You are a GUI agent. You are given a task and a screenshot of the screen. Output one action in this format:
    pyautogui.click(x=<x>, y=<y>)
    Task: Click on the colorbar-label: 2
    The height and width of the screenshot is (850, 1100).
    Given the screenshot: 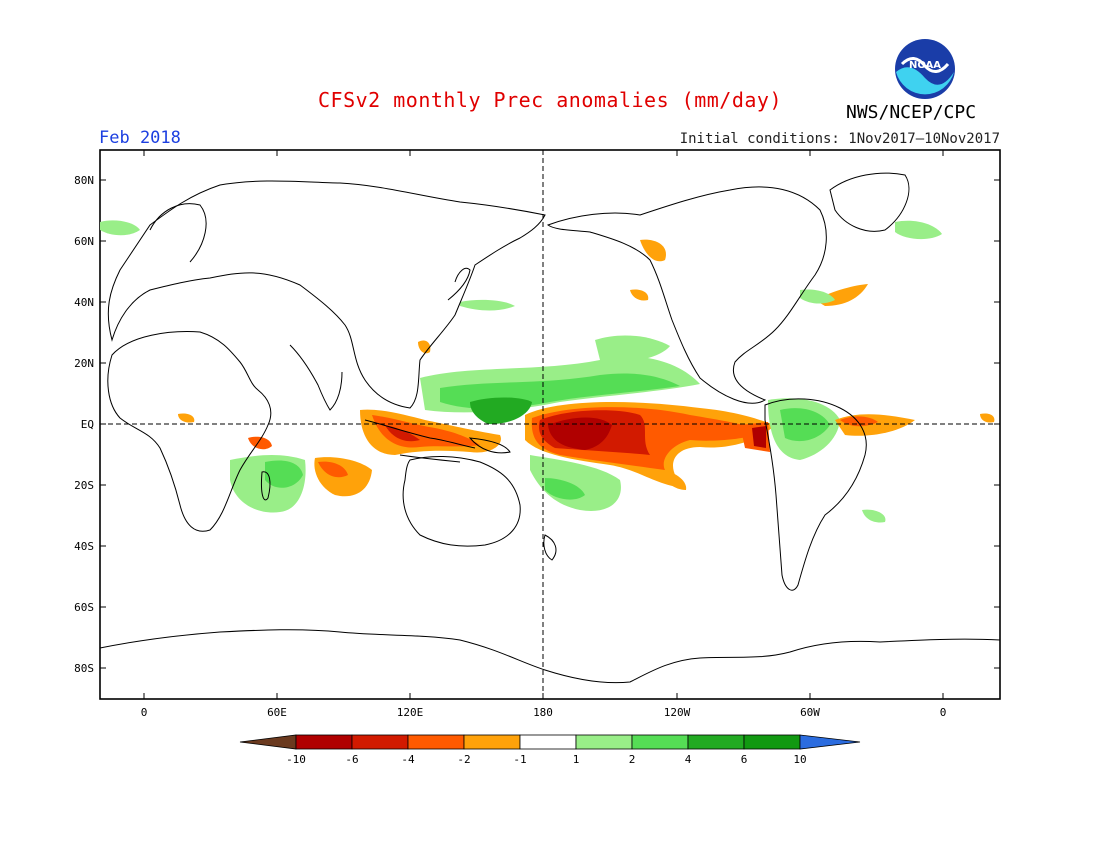 What is the action you would take?
    pyautogui.click(x=632, y=759)
    